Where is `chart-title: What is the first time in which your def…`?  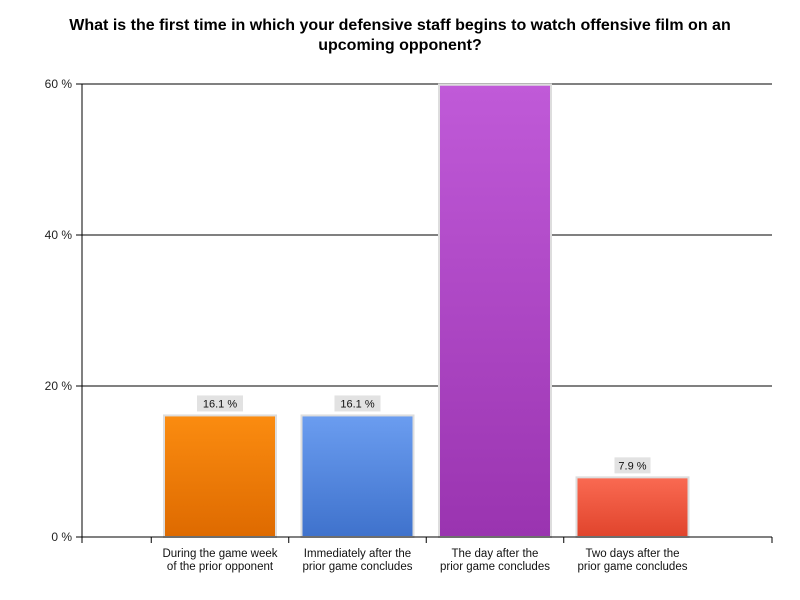
chart-title: What is the first time in which your def… is located at coordinates (400, 35).